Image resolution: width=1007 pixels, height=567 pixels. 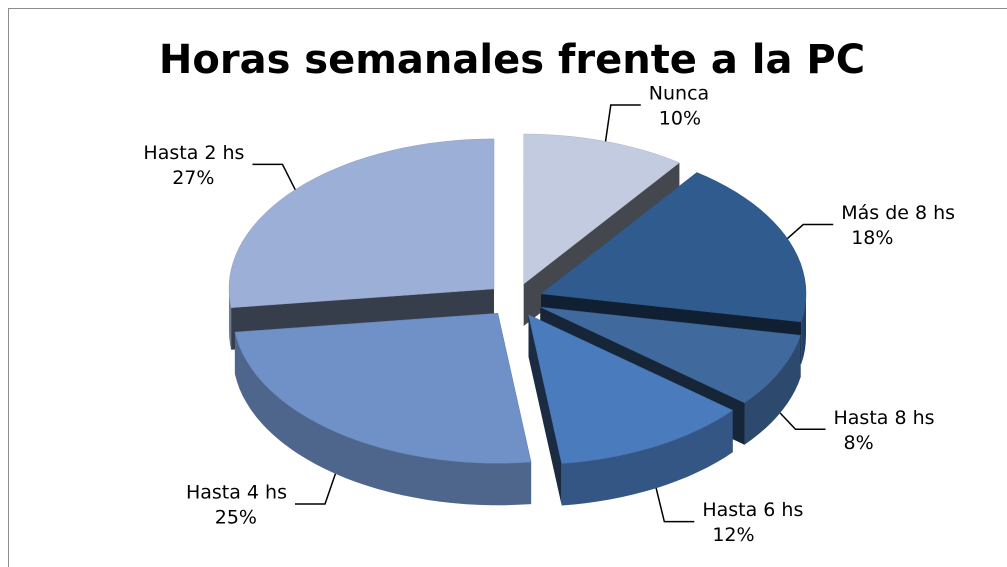 I want to click on value-label: 10%, so click(x=680, y=119).